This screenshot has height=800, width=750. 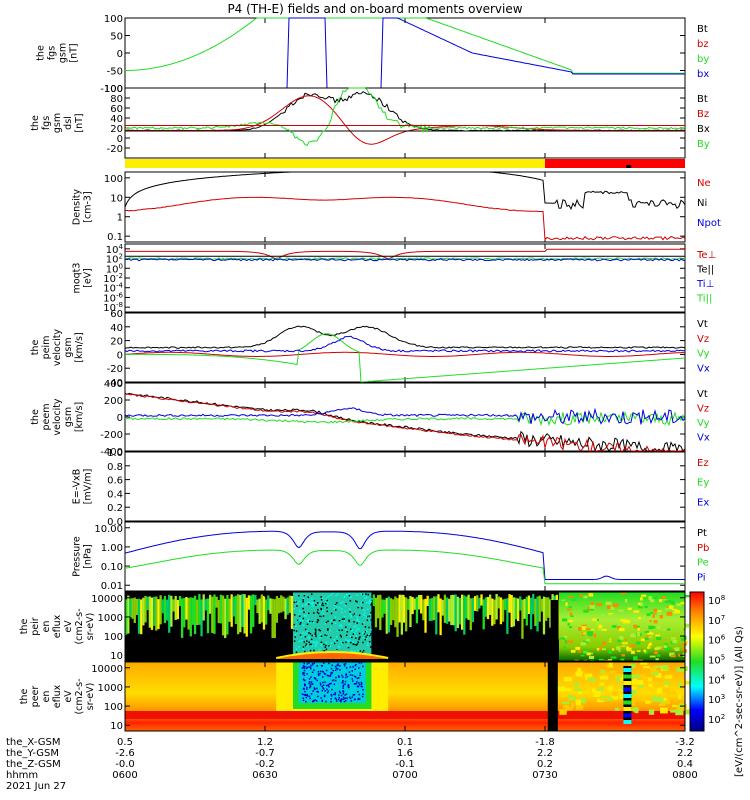 What do you see at coordinates (35, 697) in the screenshot?
I see `y-axis-label: peer` at bounding box center [35, 697].